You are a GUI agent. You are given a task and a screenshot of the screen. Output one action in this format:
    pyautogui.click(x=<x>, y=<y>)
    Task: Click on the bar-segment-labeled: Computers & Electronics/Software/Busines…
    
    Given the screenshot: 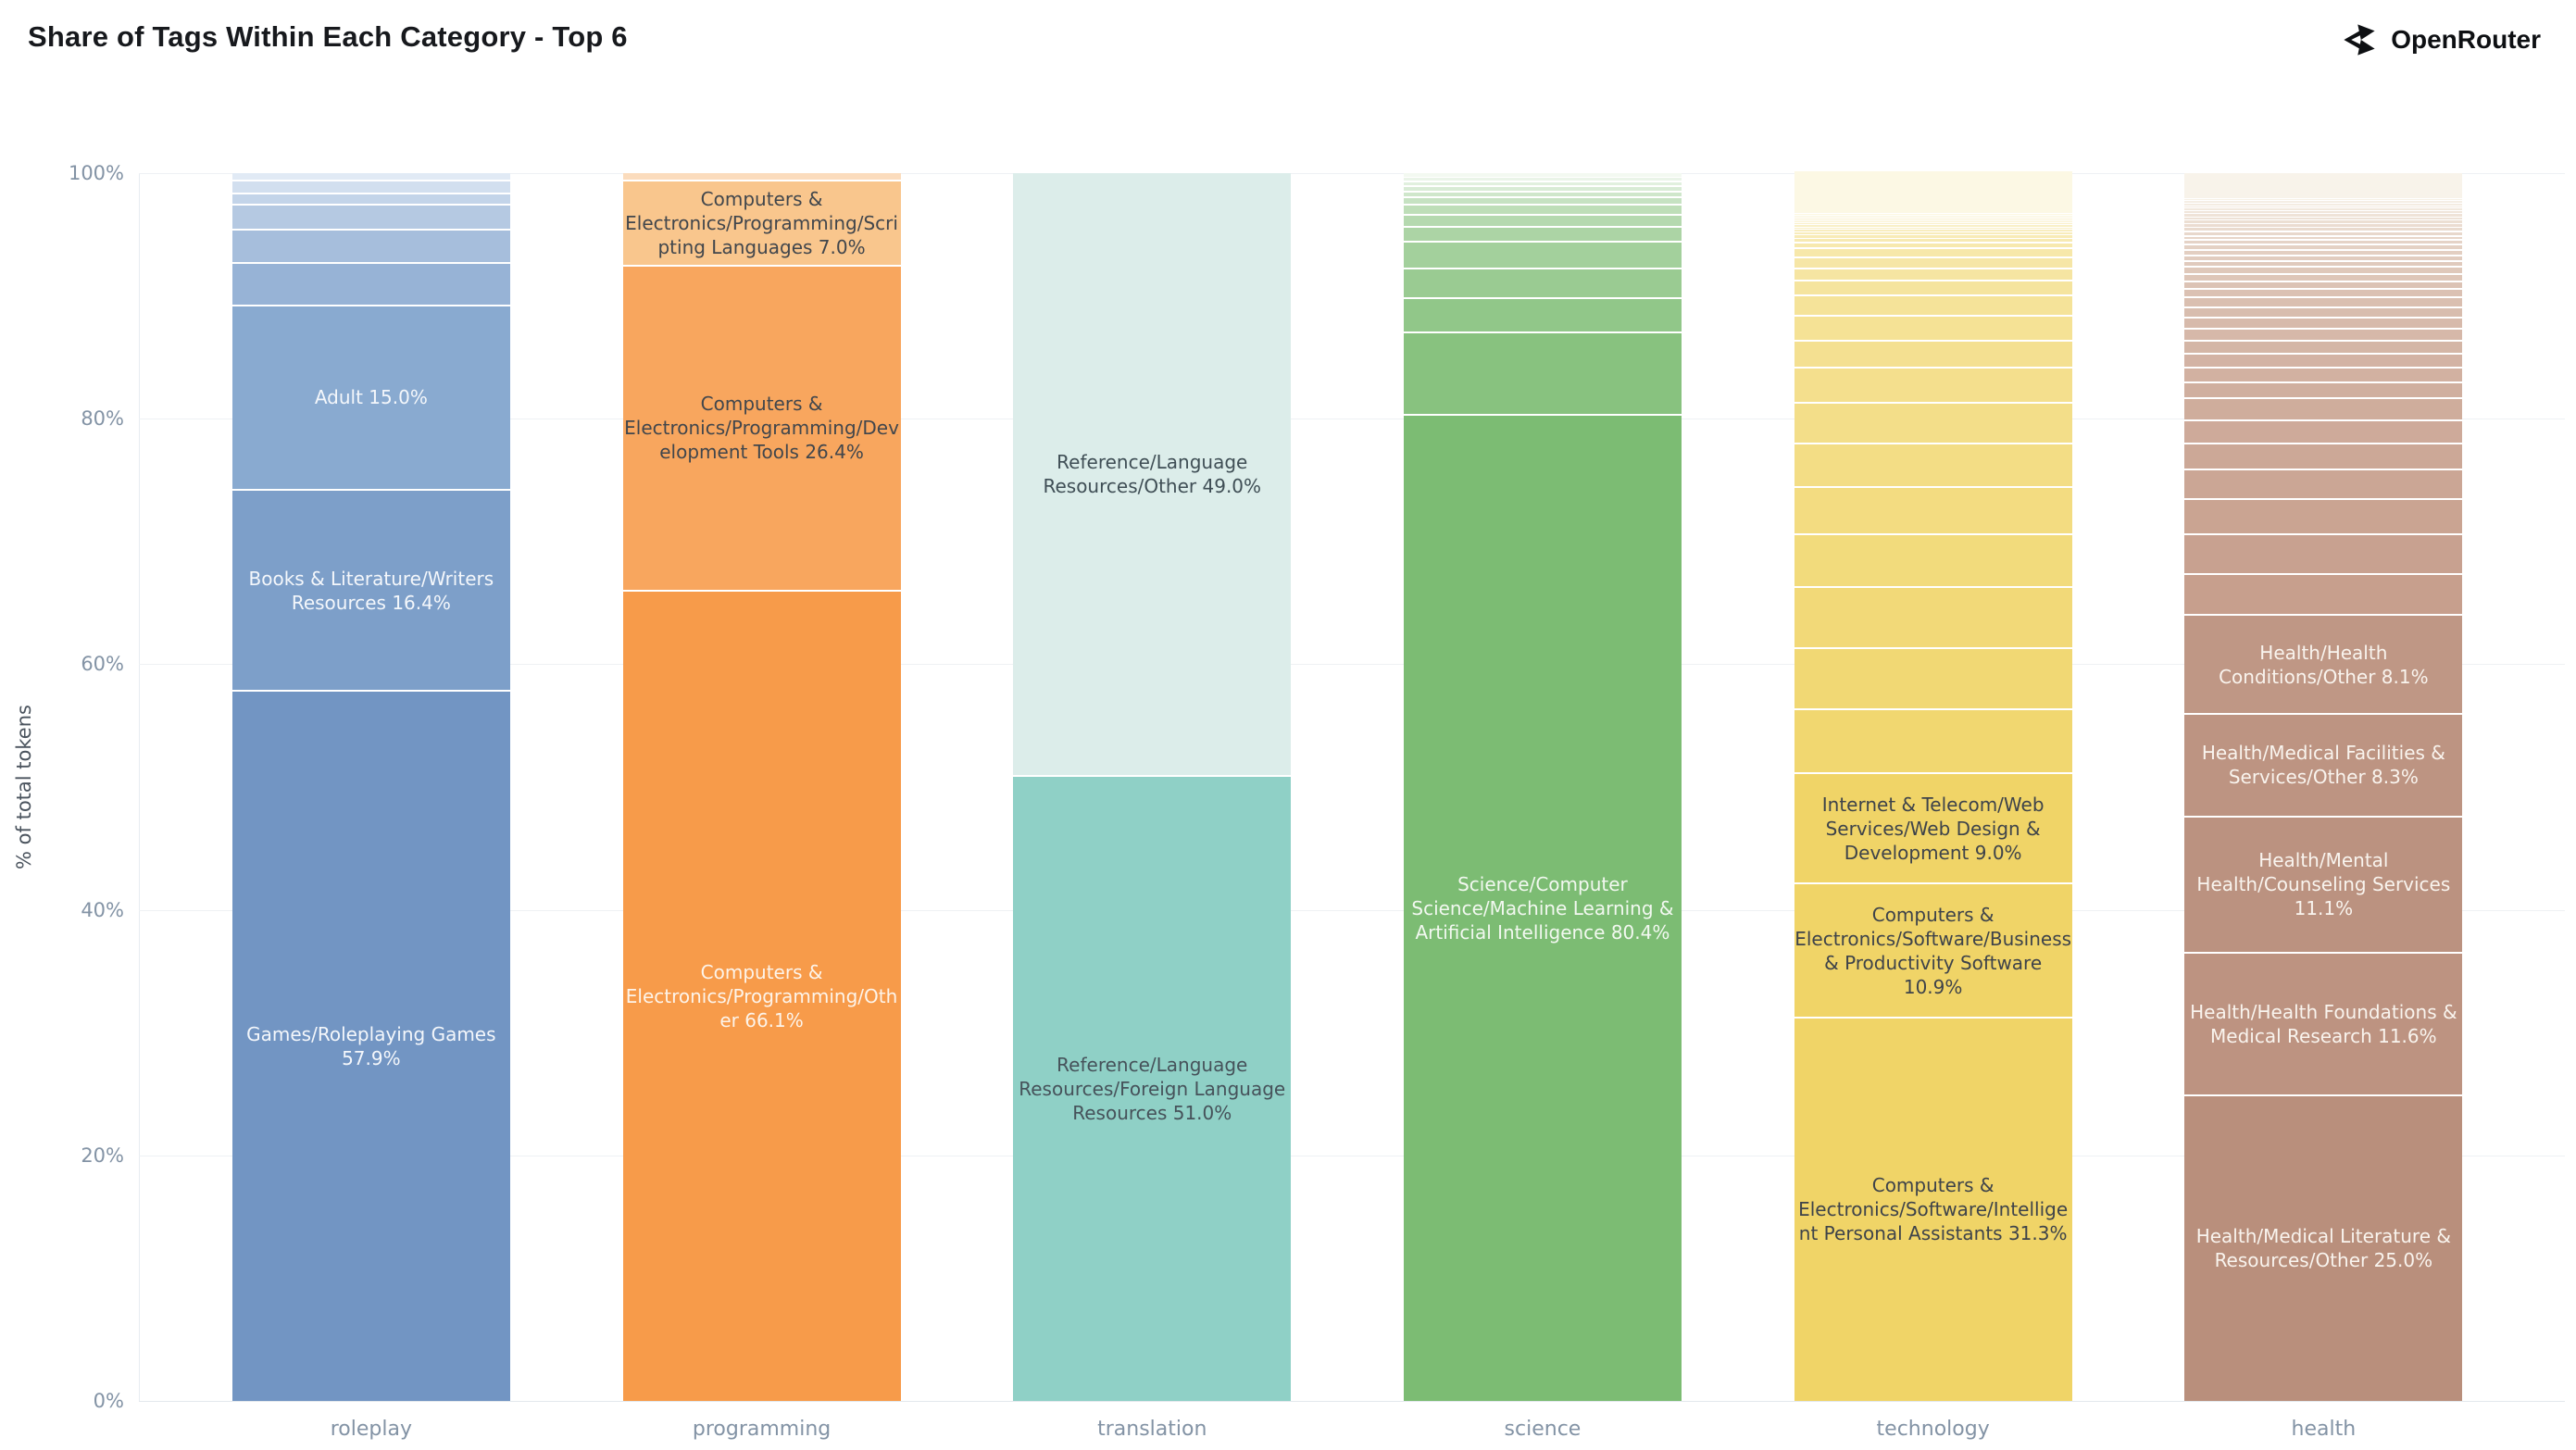 What is the action you would take?
    pyautogui.click(x=1933, y=950)
    